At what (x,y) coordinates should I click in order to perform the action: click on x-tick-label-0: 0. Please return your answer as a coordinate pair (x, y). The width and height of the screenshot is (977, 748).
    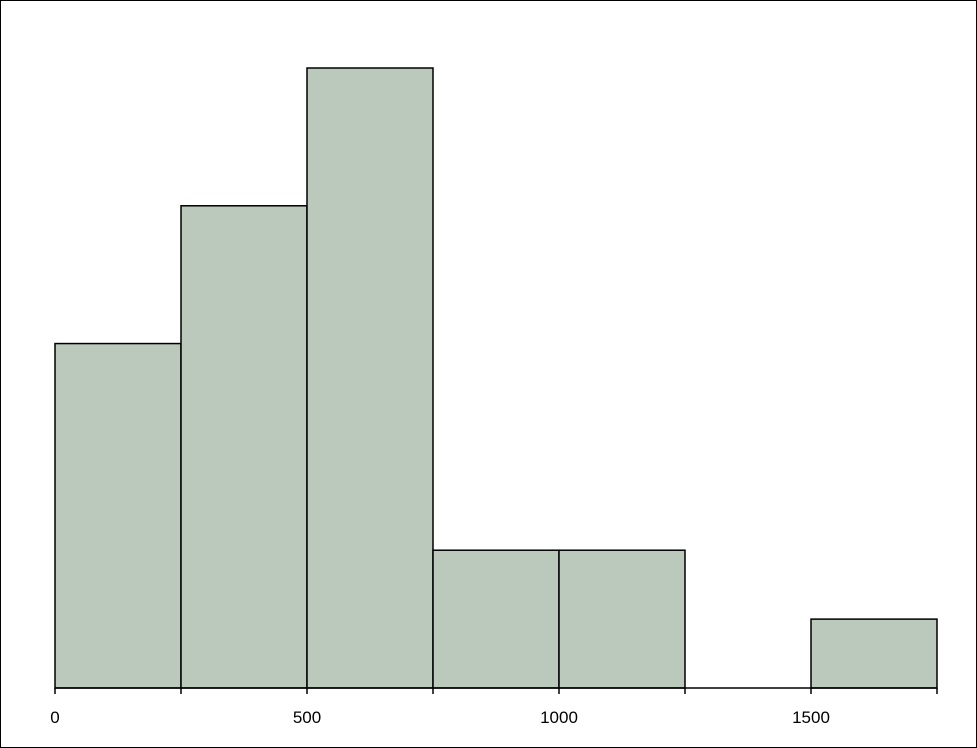
    Looking at the image, I should click on (54, 717).